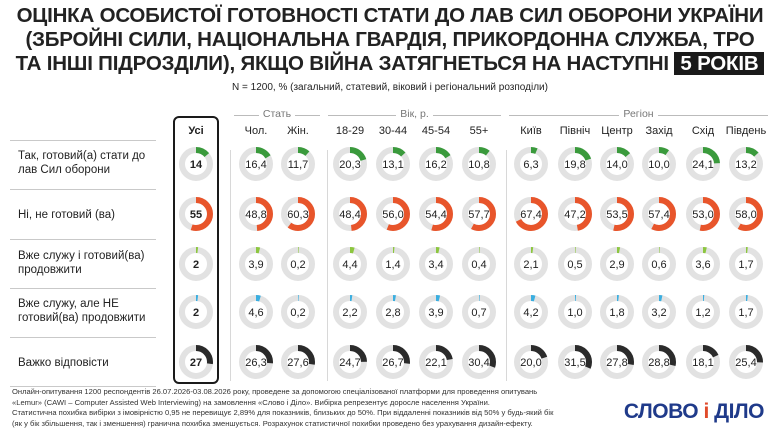  I want to click on donut-value-label: 28,8, so click(658, 363).